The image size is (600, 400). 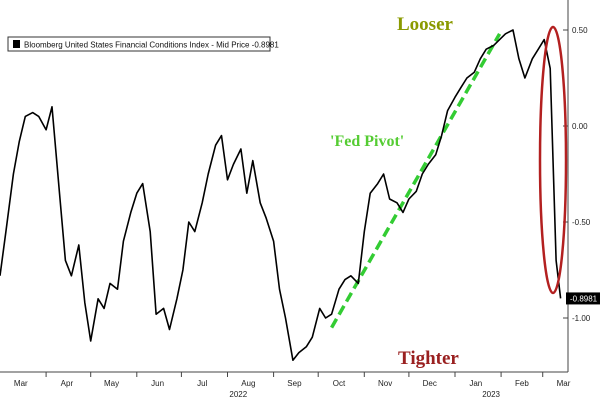 What do you see at coordinates (580, 126) in the screenshot?
I see `y-tick-label: 0.00` at bounding box center [580, 126].